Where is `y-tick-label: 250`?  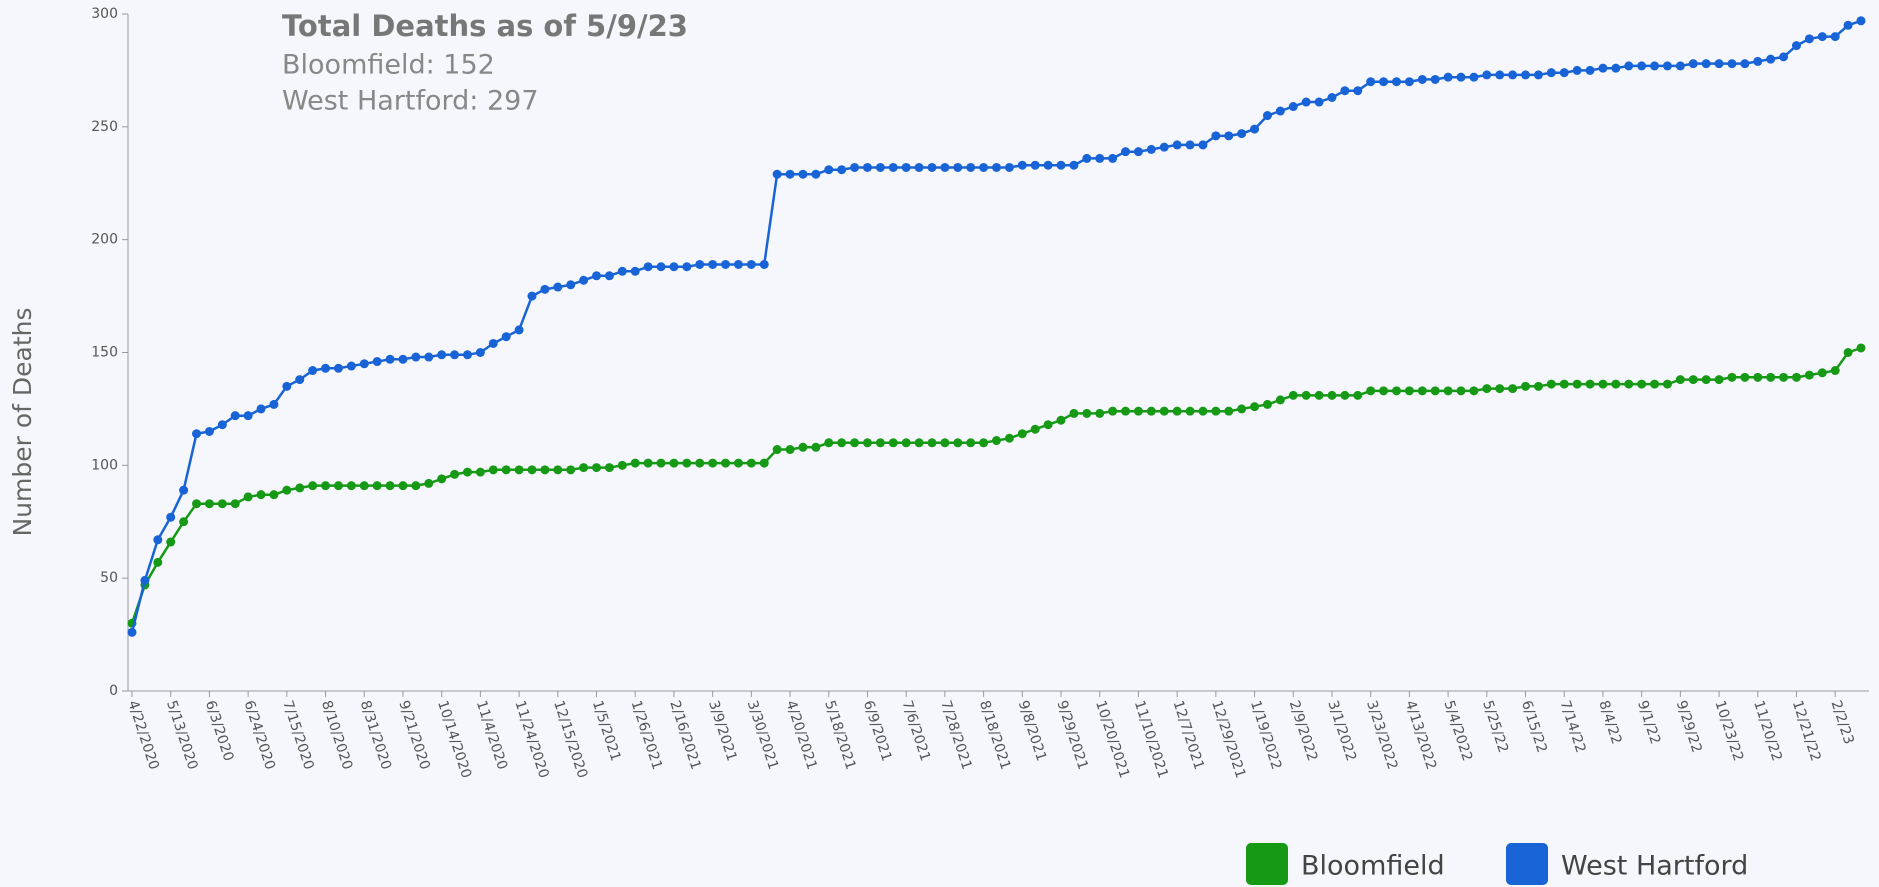 y-tick-label: 250 is located at coordinates (104, 127).